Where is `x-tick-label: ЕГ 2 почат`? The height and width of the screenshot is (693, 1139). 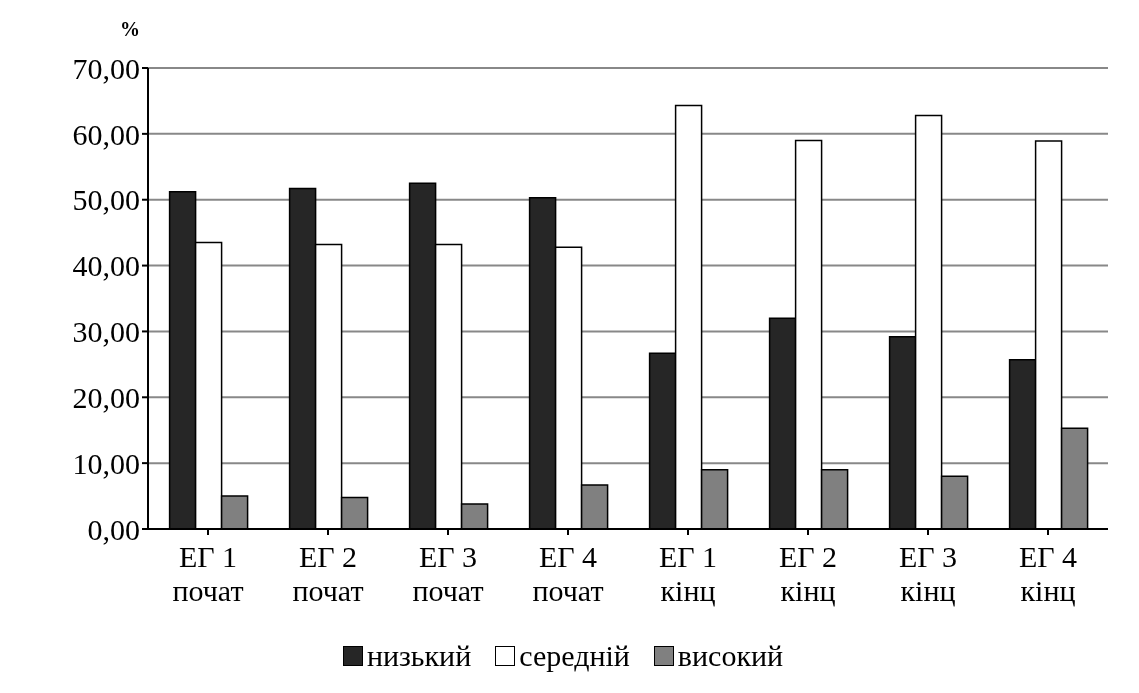 x-tick-label: ЕГ 2 почат is located at coordinates (328, 573).